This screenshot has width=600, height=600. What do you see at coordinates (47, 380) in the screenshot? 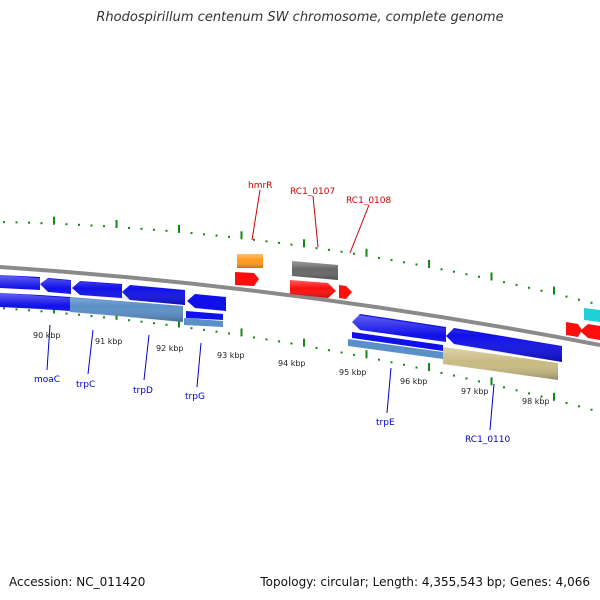
I see `gene-label-moaC: moaC` at bounding box center [47, 380].